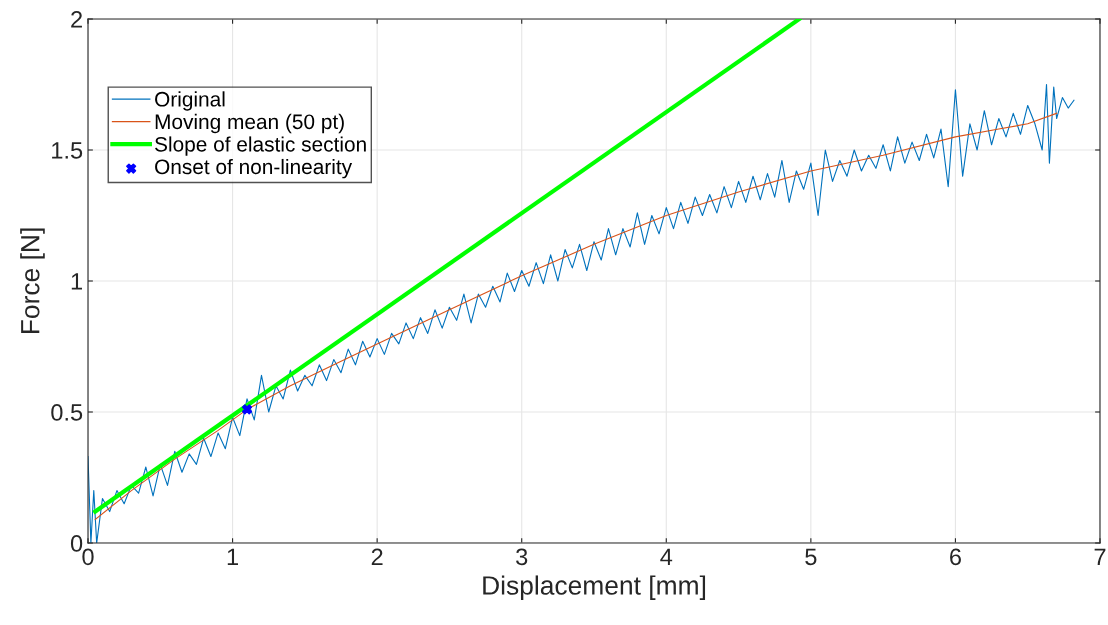 The image size is (1108, 625). Describe the element at coordinates (232, 556) in the screenshot. I see `x-tick-label: 1` at that location.